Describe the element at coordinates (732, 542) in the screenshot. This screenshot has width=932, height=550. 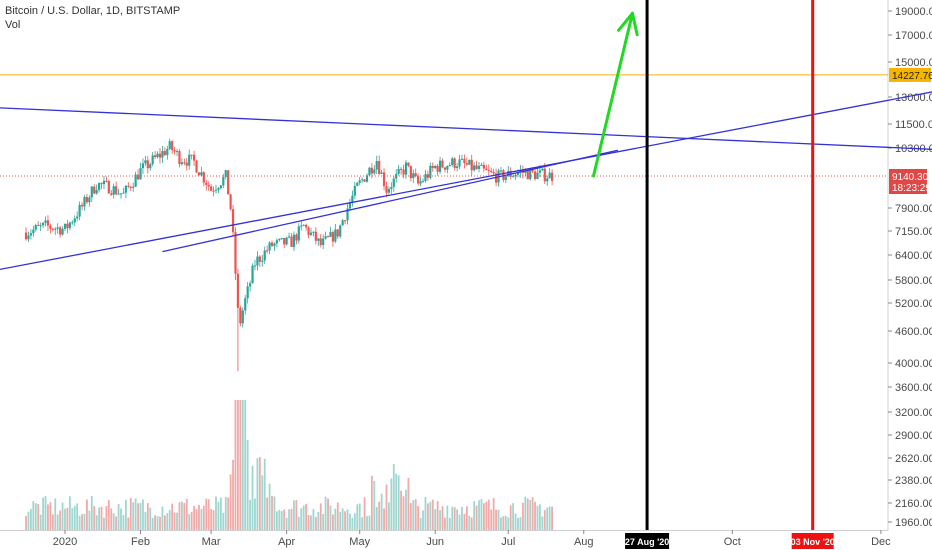
I see `time-tick-label: Oct` at that location.